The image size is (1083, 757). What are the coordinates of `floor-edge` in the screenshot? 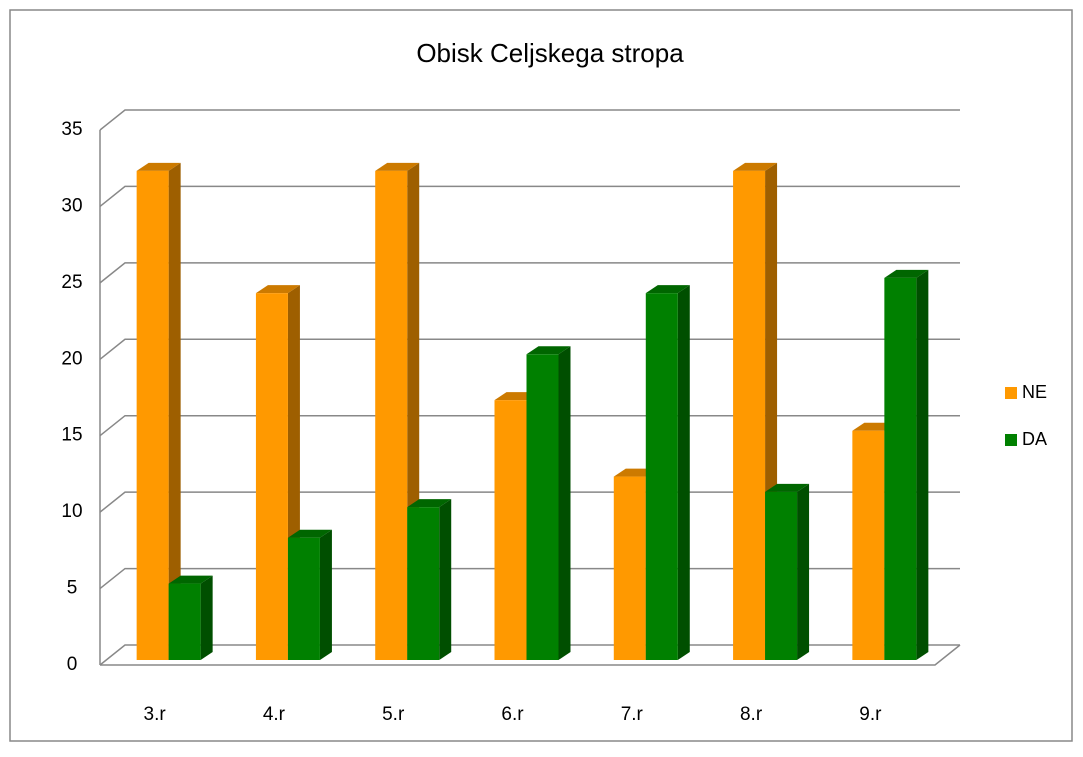 It's located at (530, 655).